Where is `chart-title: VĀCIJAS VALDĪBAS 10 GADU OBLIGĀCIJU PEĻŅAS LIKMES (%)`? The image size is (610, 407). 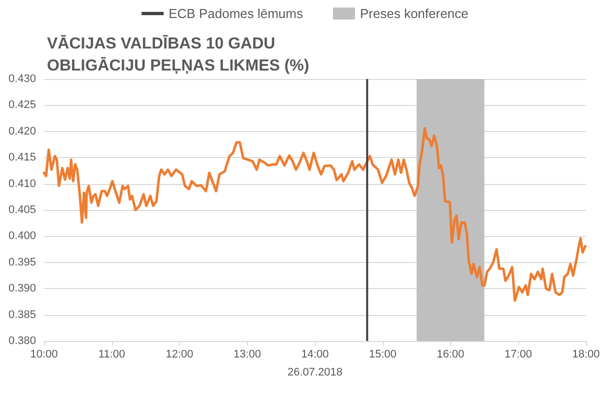 chart-title: VĀCIJAS VALDĪBAS 10 GADU OBLIGĀCIJU PEĻŅAS LIKMES (%) is located at coordinates (178, 54).